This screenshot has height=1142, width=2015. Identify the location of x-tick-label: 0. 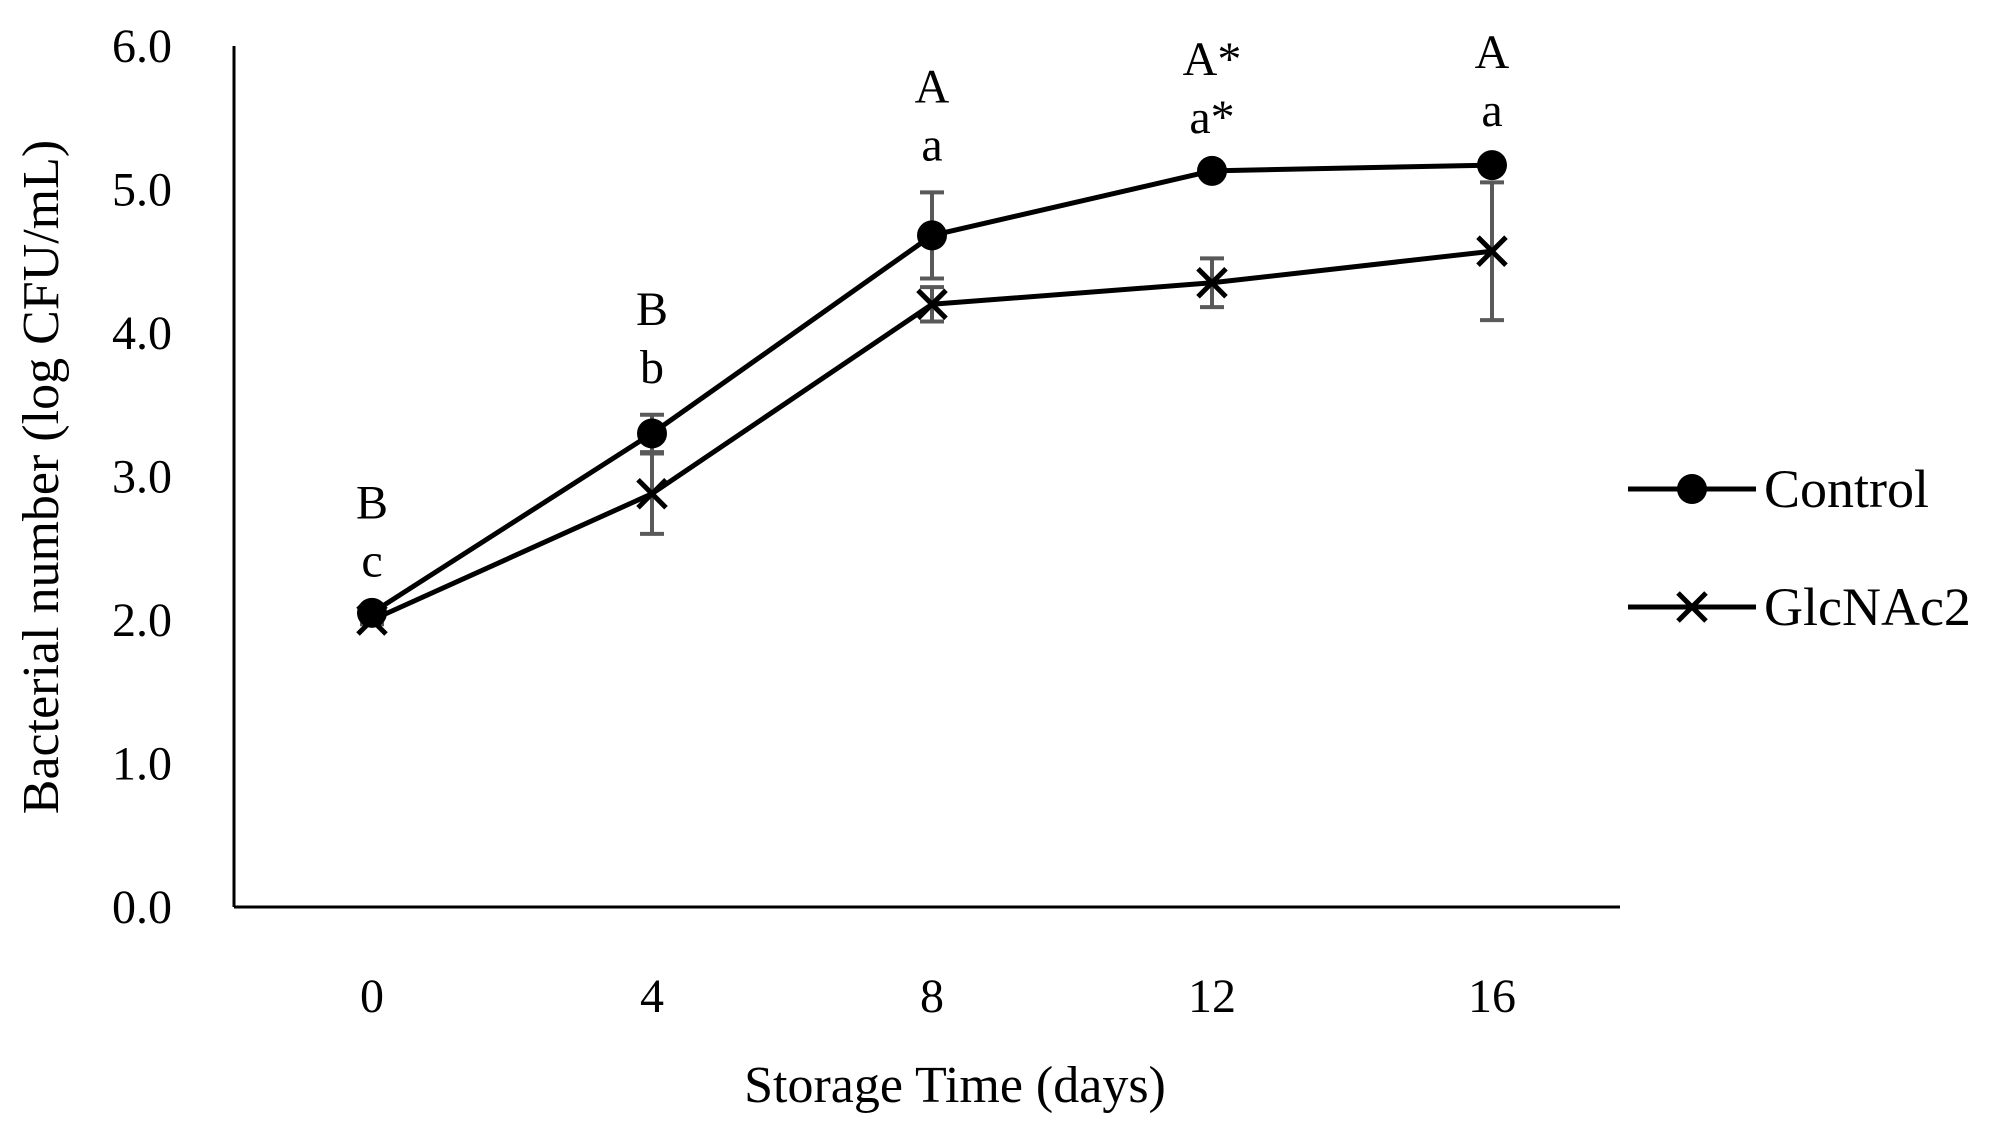
(372, 996).